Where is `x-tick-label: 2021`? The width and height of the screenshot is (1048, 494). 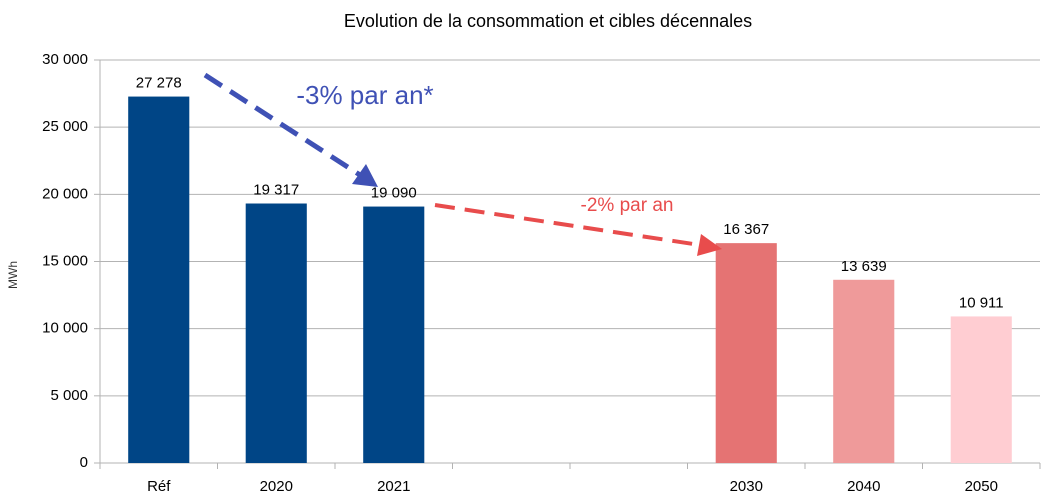
x-tick-label: 2021 is located at coordinates (393, 486).